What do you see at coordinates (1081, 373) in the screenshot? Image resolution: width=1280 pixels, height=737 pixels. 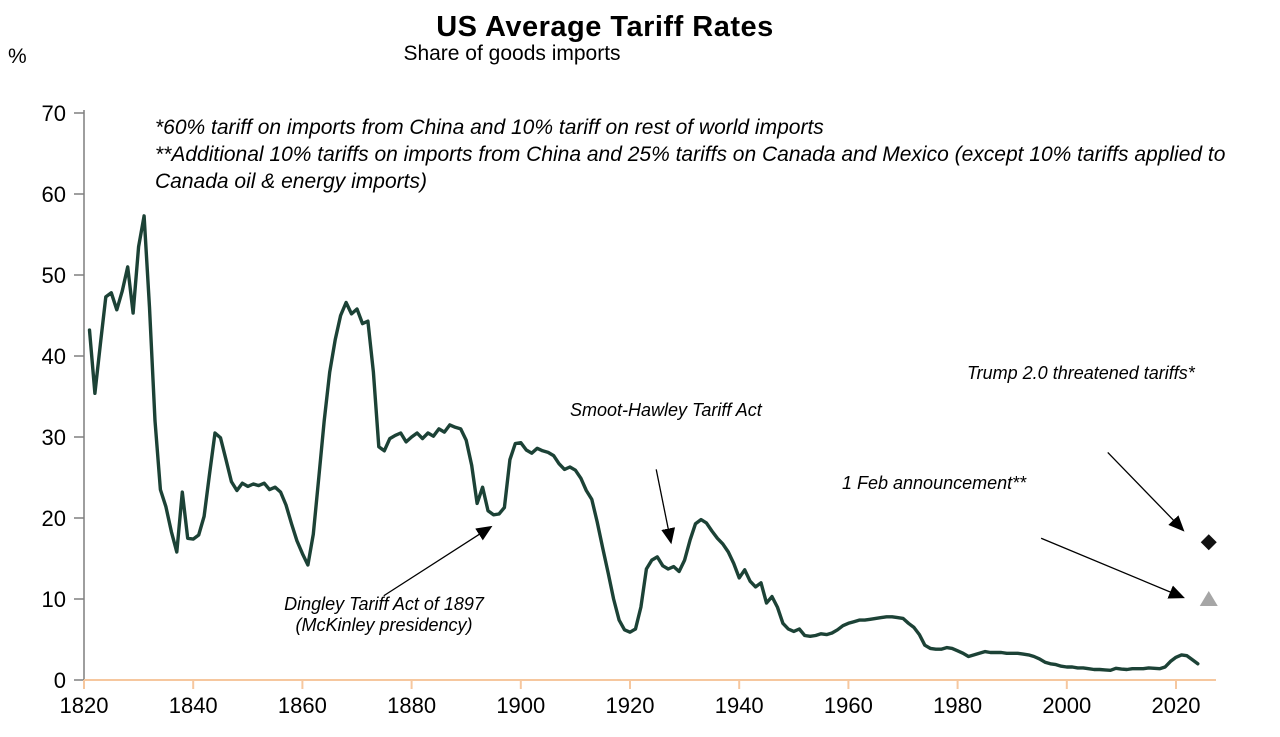 I see `annotation-trump-label: Trump 2.0 threatened tariffs*` at bounding box center [1081, 373].